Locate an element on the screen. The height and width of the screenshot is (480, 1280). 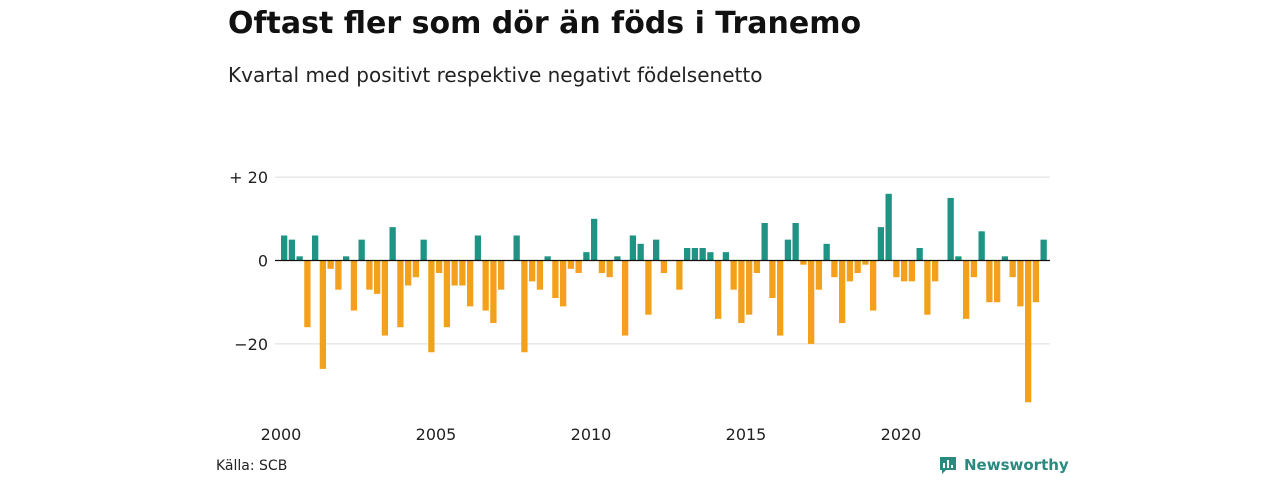
x-tick-label: 2010 is located at coordinates (591, 434).